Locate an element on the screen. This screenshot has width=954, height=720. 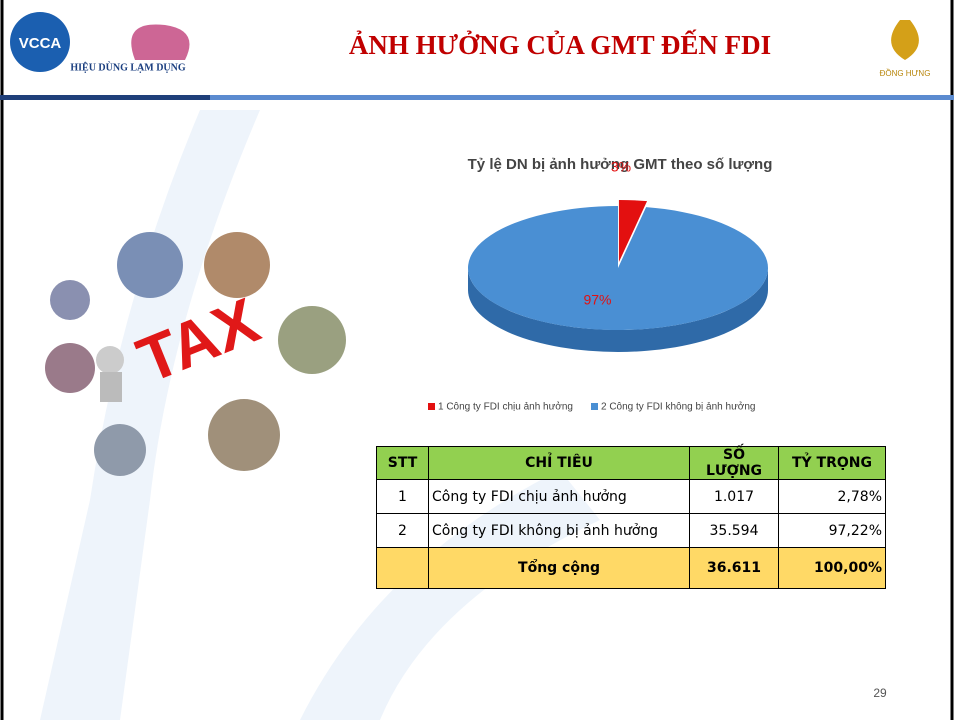
cell: 2,78% is located at coordinates (832, 496).